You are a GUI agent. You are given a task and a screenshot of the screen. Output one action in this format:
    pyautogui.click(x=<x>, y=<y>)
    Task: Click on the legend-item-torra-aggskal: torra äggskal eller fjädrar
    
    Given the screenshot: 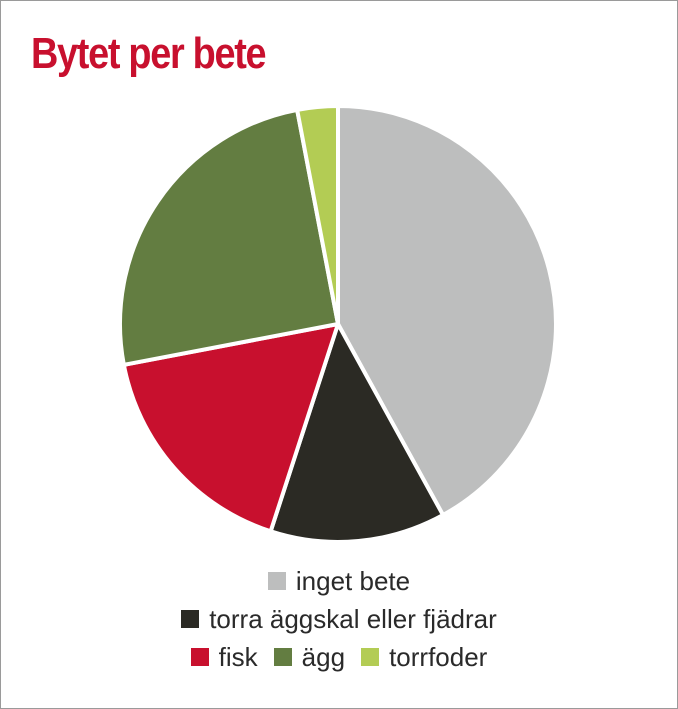 What is the action you would take?
    pyautogui.click(x=339, y=619)
    